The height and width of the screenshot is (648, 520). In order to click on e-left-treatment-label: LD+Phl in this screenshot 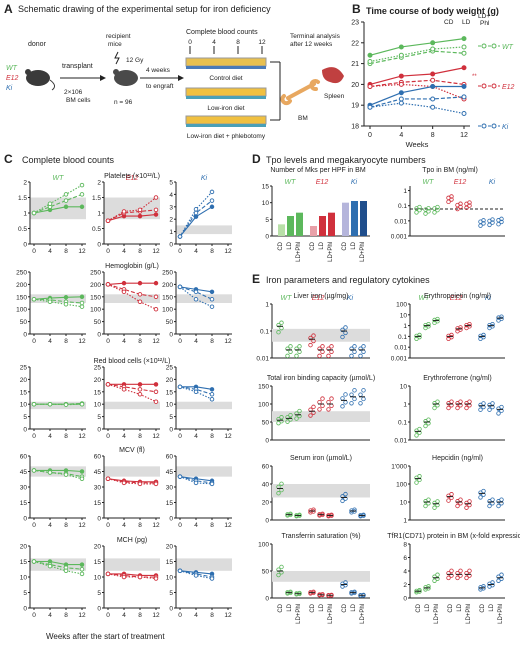, I will do `click(299, 614)`.